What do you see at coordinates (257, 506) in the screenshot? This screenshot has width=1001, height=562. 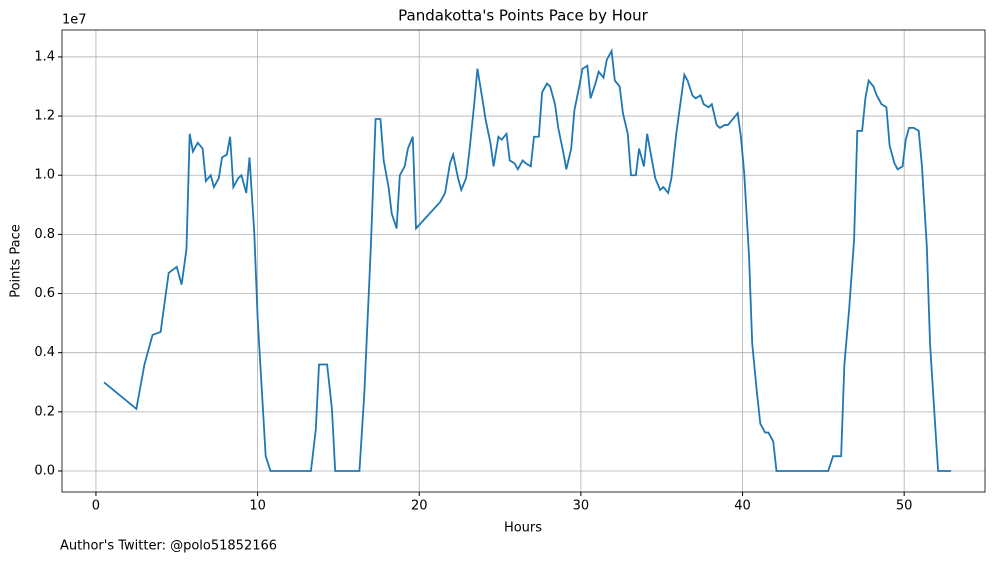 I see `x-tick-label: 10` at bounding box center [257, 506].